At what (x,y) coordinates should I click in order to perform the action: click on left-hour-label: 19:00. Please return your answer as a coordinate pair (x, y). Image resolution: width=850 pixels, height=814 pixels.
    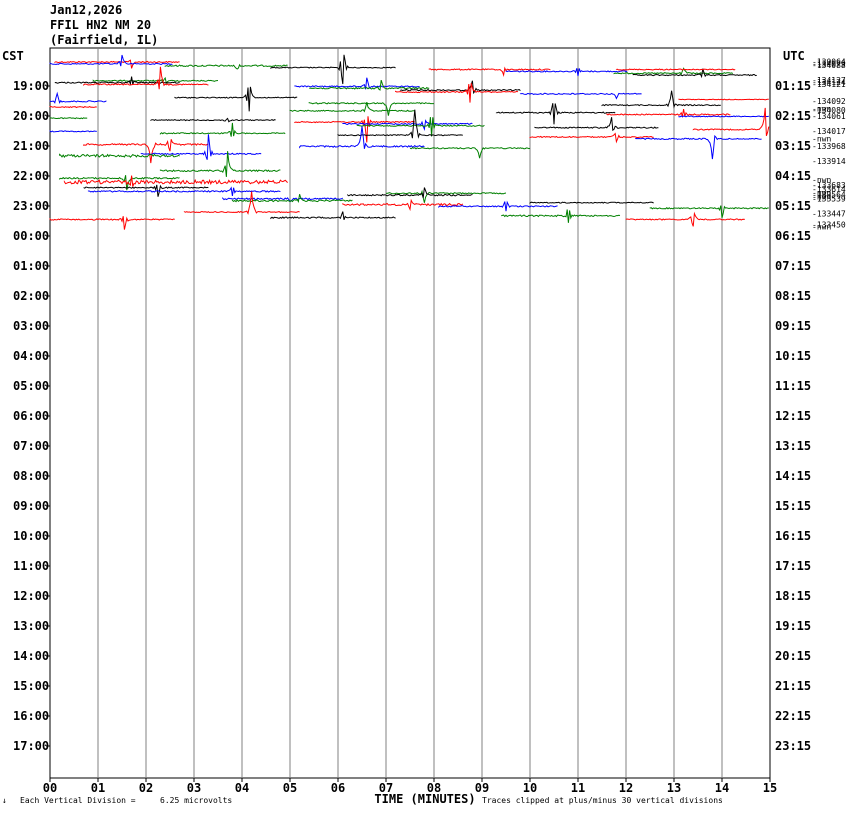
    Looking at the image, I should click on (31, 86).